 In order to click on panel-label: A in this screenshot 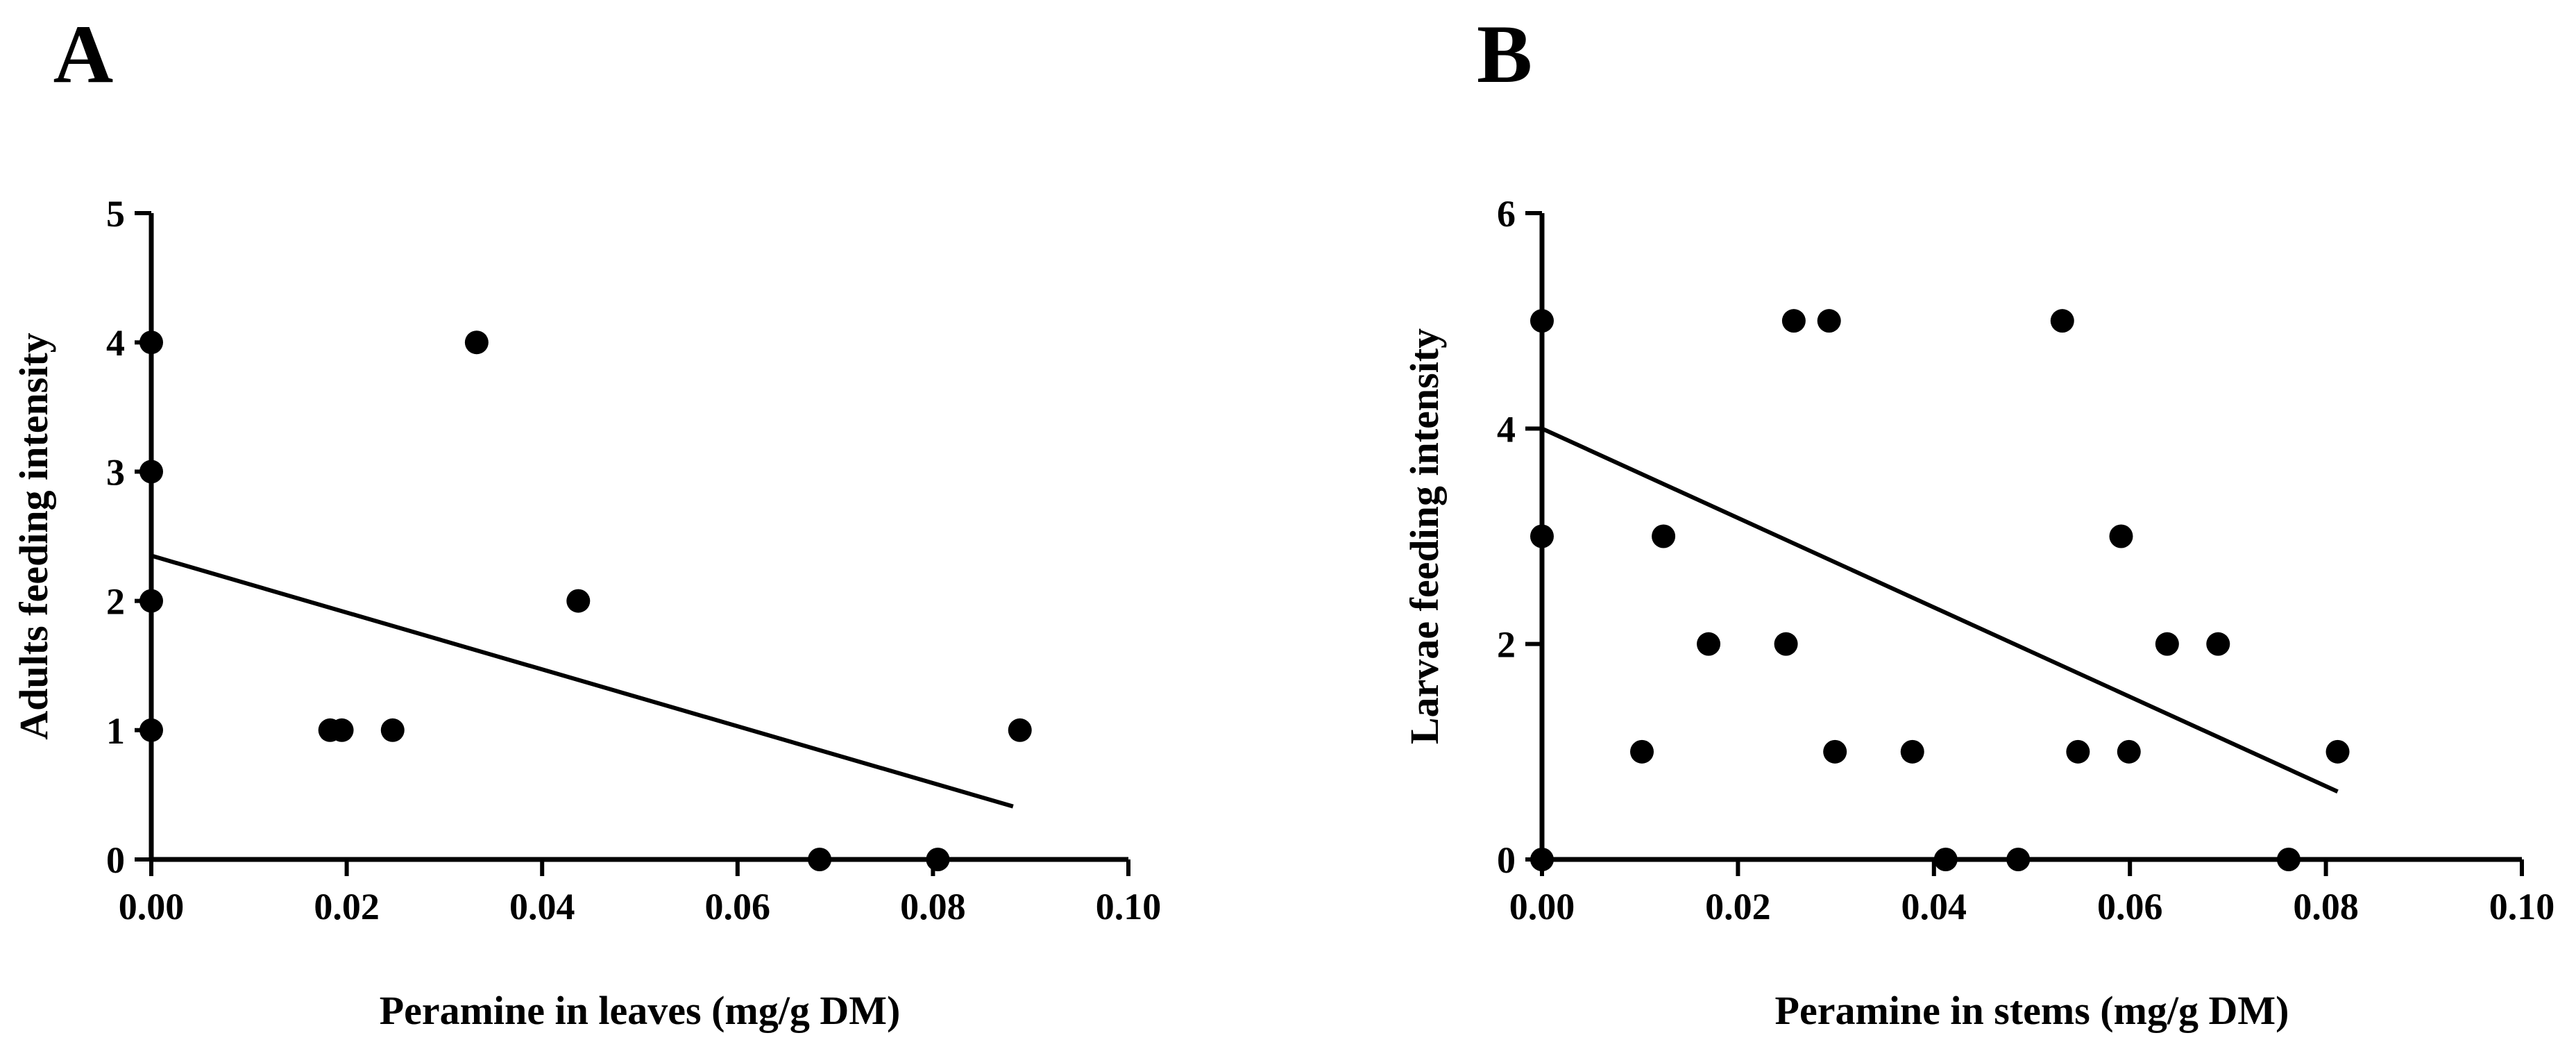, I will do `click(83, 54)`.